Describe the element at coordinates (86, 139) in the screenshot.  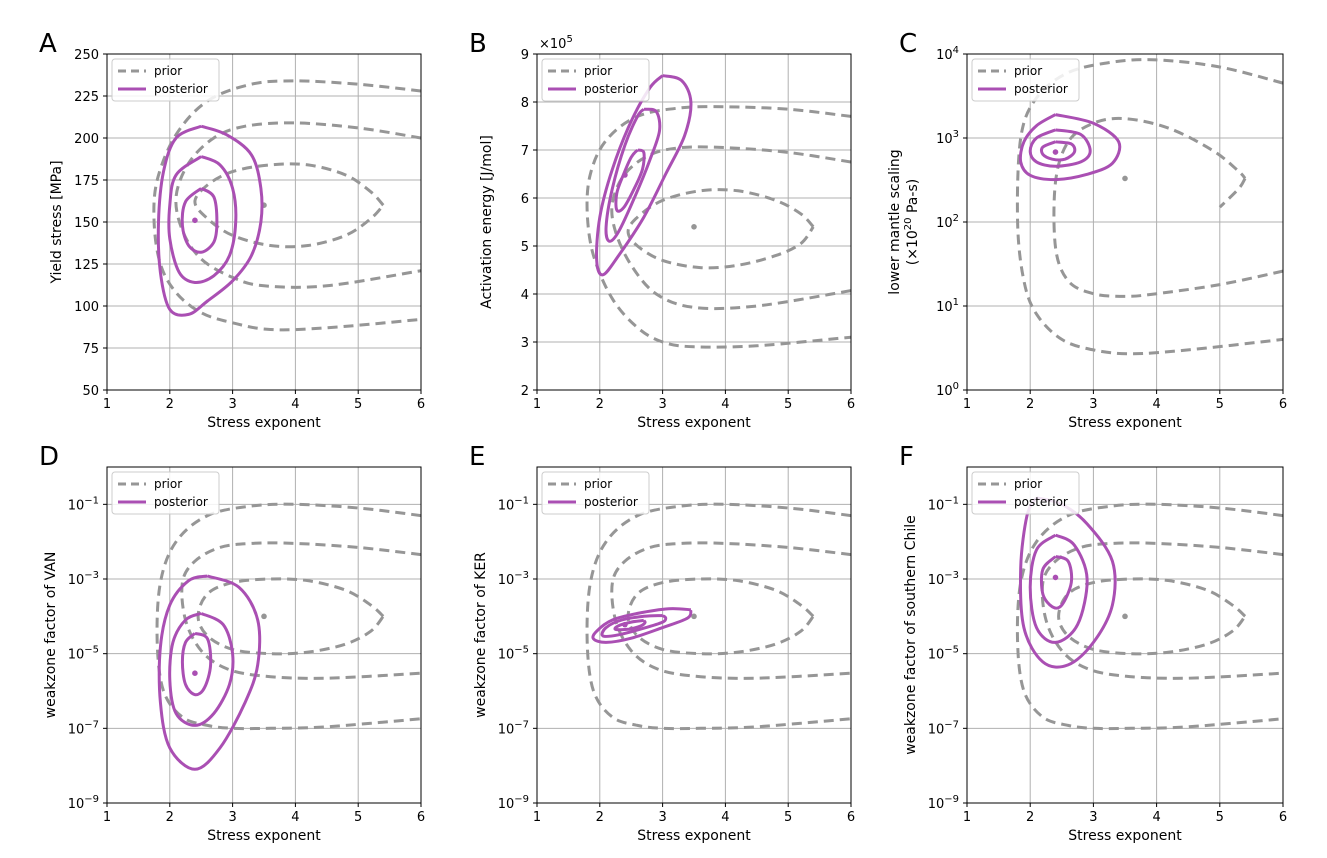
I see `y-tick-label: 200` at that location.